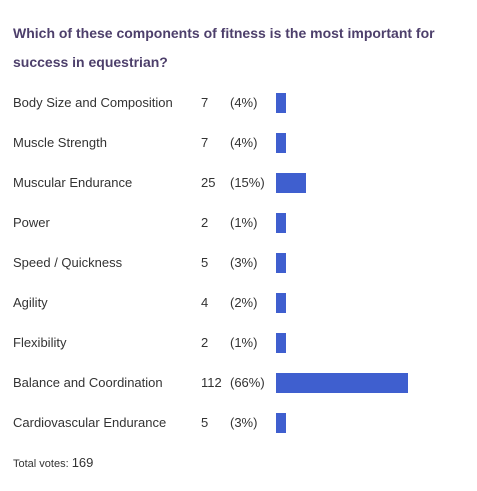 This screenshot has width=477, height=491. Describe the element at coordinates (41, 464) in the screenshot. I see `total-votes-label: Total votes:` at that location.